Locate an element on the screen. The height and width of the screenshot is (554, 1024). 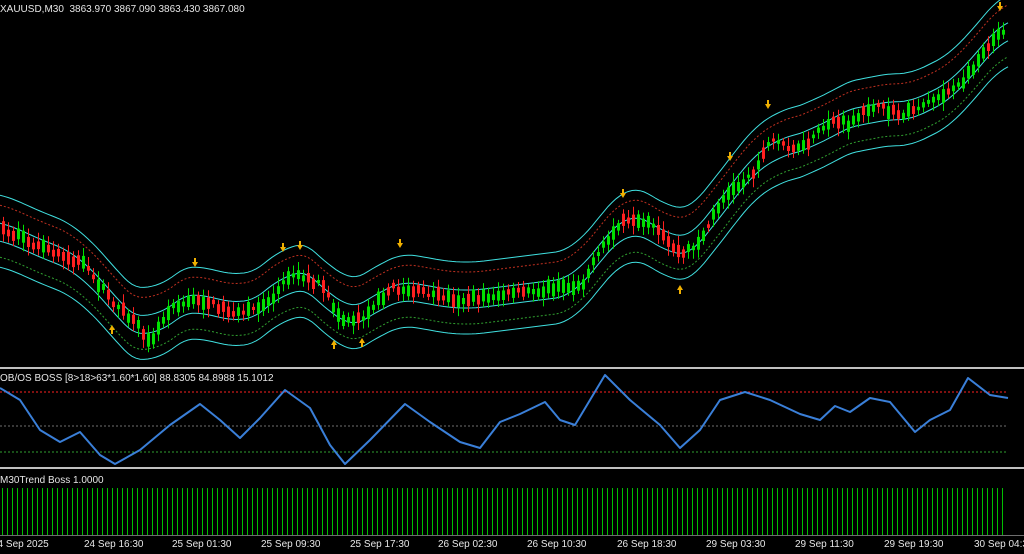
buy-arrow-icon is located at coordinates (112, 329).